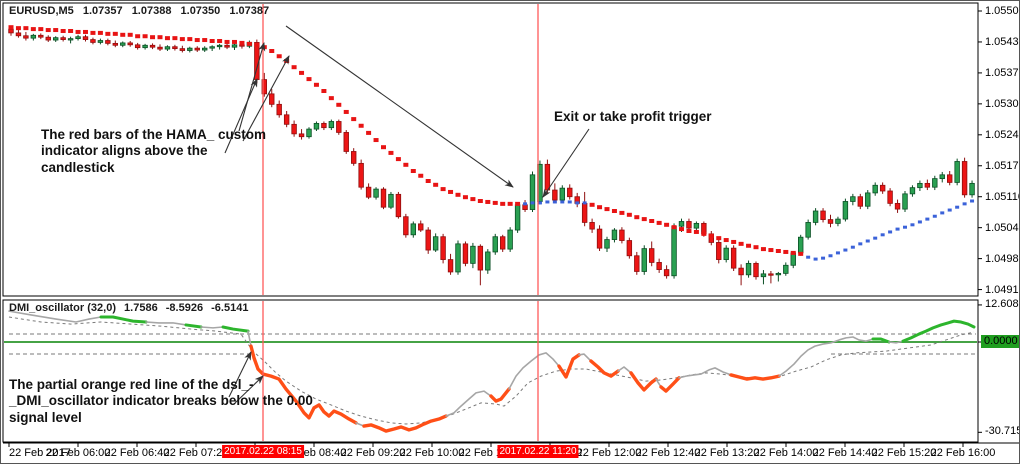 This screenshot has height=464, width=1020. I want to click on time-tick-label: 22 Feb 13:20, so click(727, 453).